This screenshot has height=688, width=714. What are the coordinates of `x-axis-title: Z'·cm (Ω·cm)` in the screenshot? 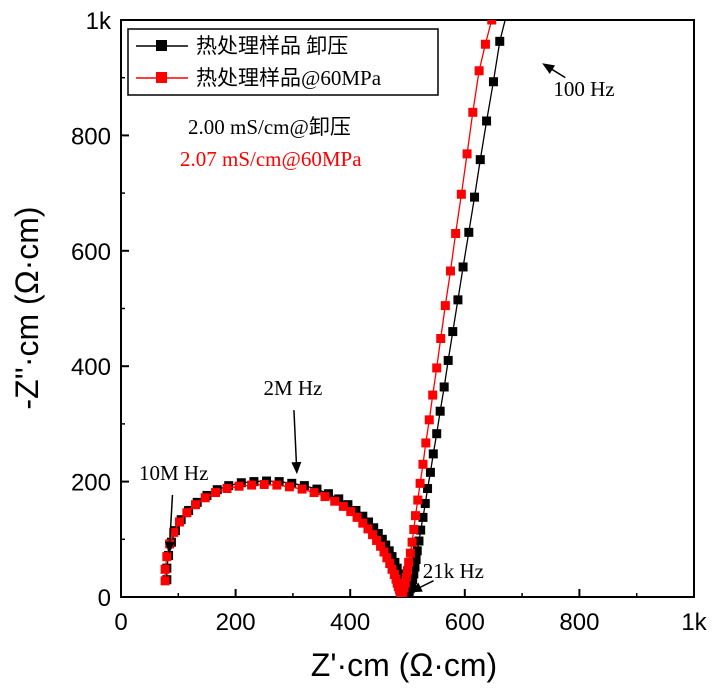 It's located at (404, 665).